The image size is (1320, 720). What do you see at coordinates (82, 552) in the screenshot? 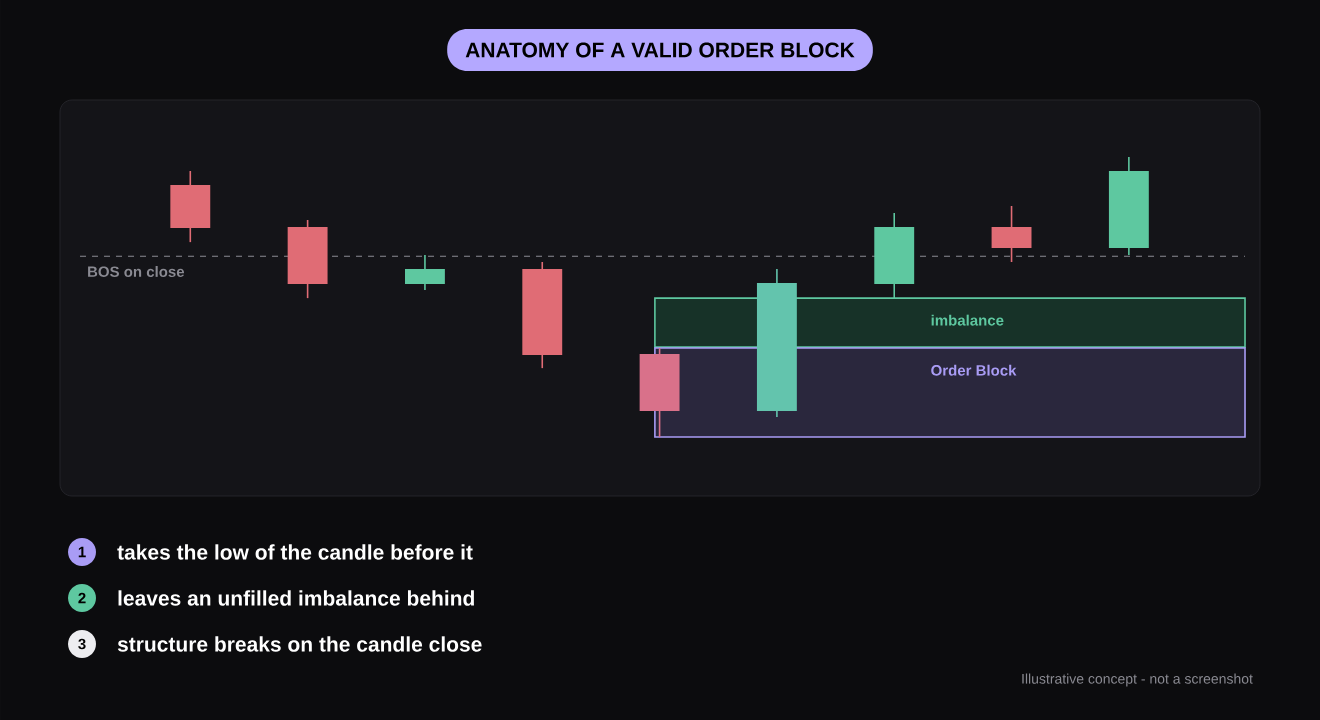
I see `text: 1` at bounding box center [82, 552].